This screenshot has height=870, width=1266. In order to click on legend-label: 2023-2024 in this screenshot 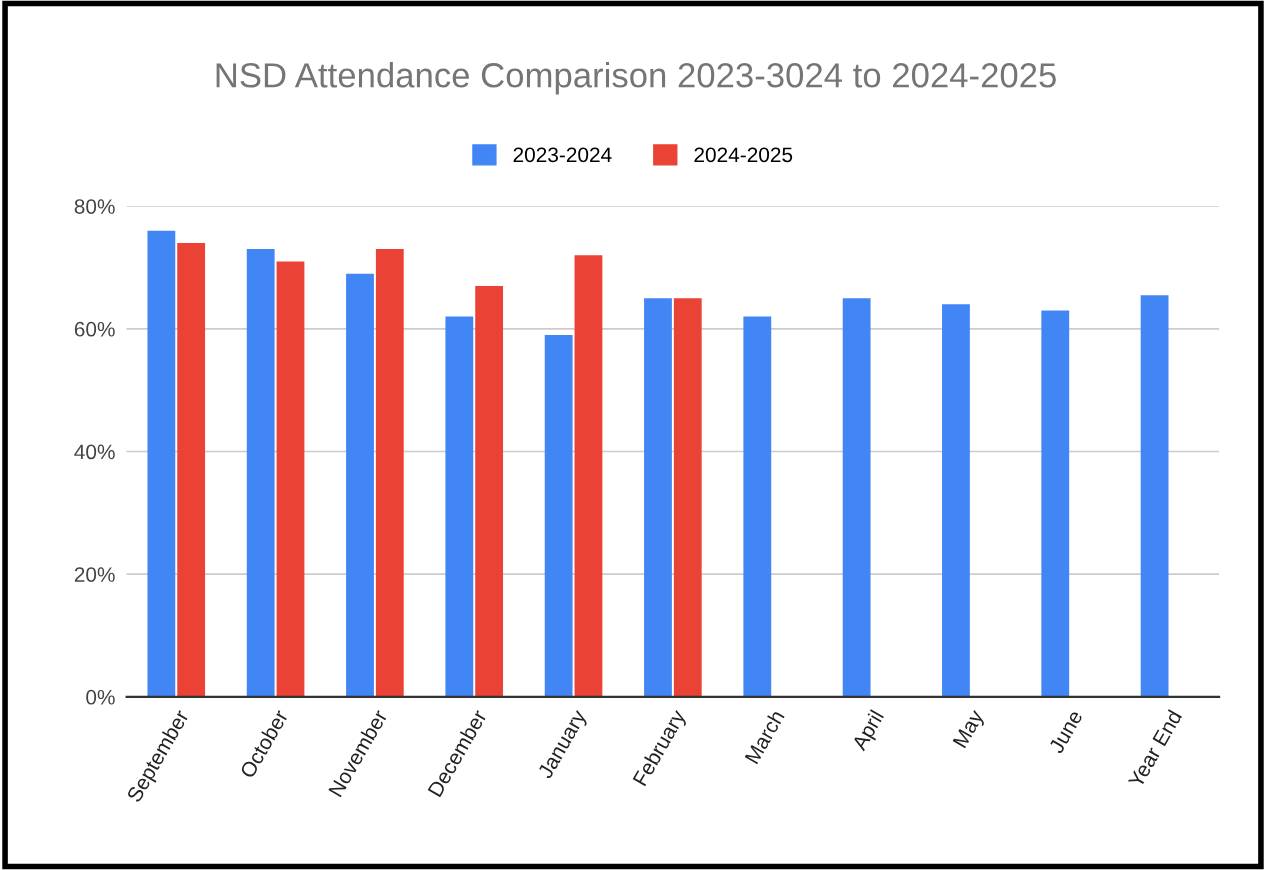, I will do `click(562, 155)`.